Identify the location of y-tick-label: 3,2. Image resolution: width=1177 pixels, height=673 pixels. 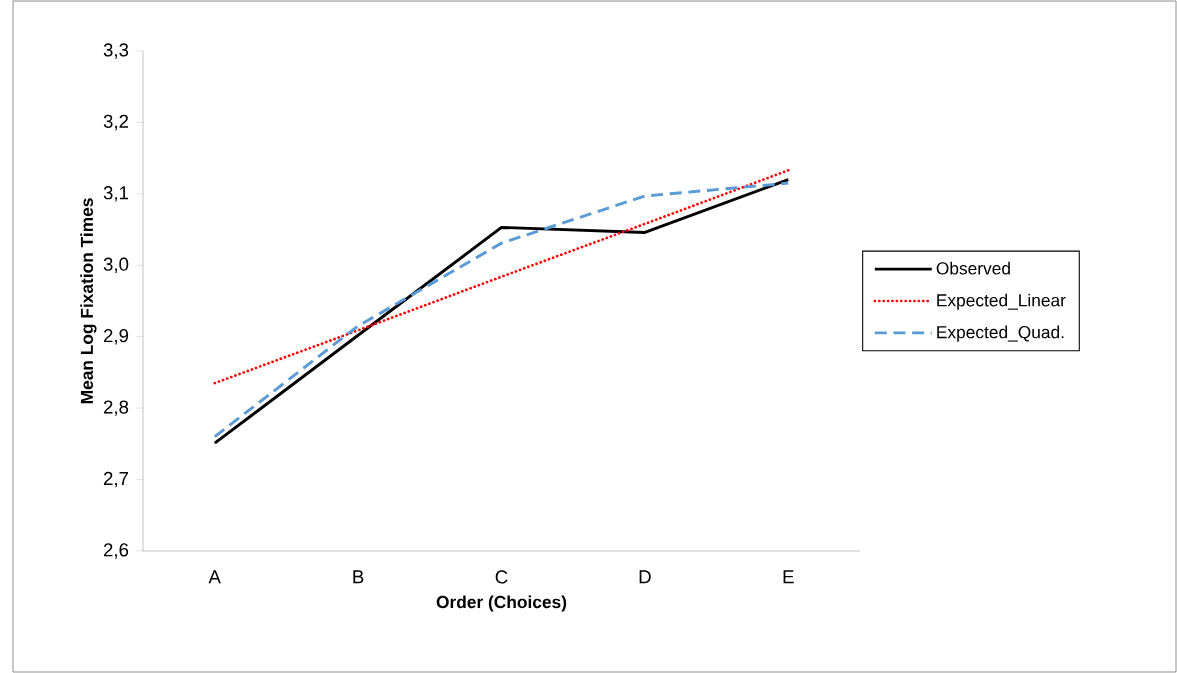
(116, 122).